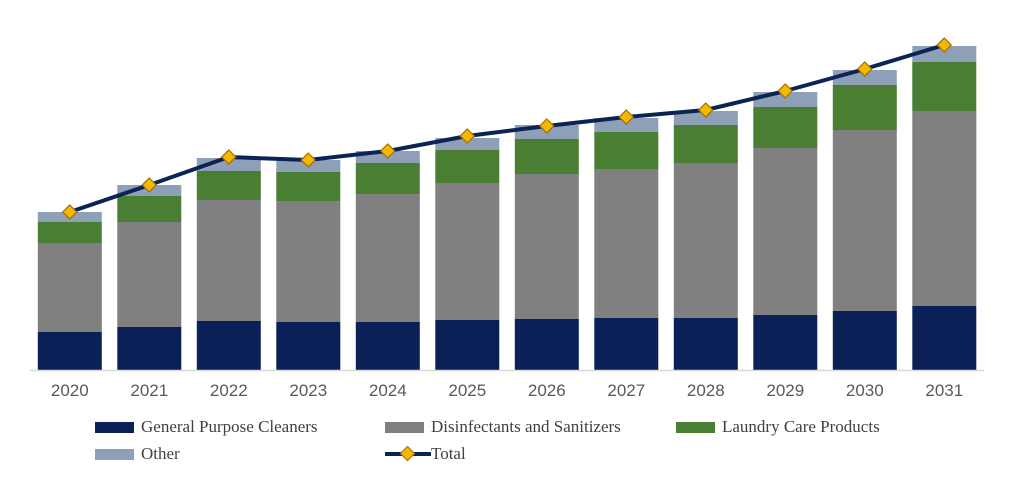 Image resolution: width=1015 pixels, height=478 pixels. What do you see at coordinates (228, 157) in the screenshot?
I see `total-marker-2022` at bounding box center [228, 157].